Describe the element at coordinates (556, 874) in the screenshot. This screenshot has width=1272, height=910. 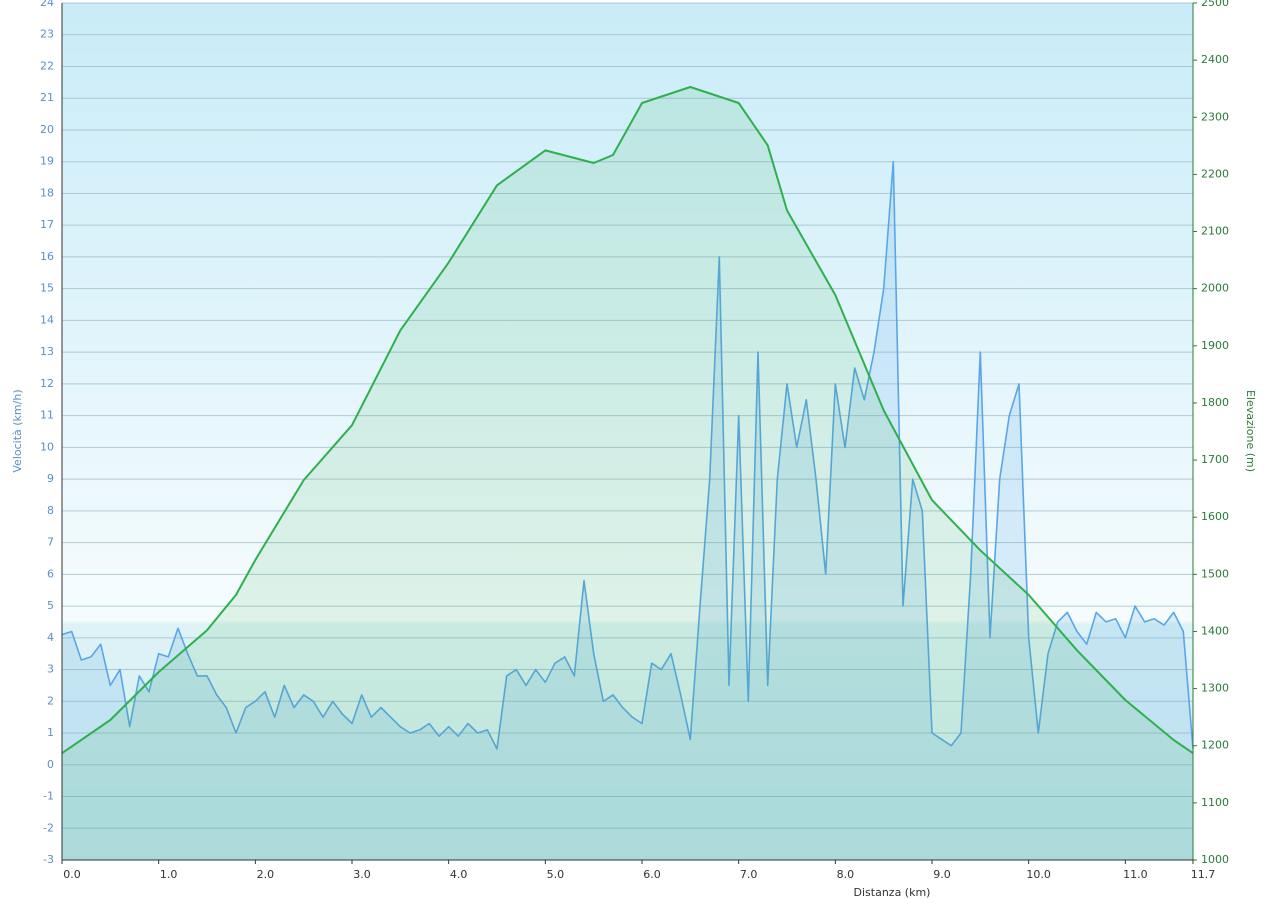
I see `x-tick-label: 5.0` at that location.